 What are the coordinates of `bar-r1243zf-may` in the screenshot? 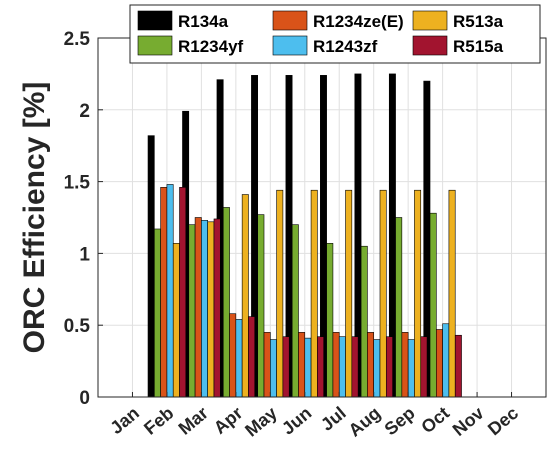 It's located at (273, 368).